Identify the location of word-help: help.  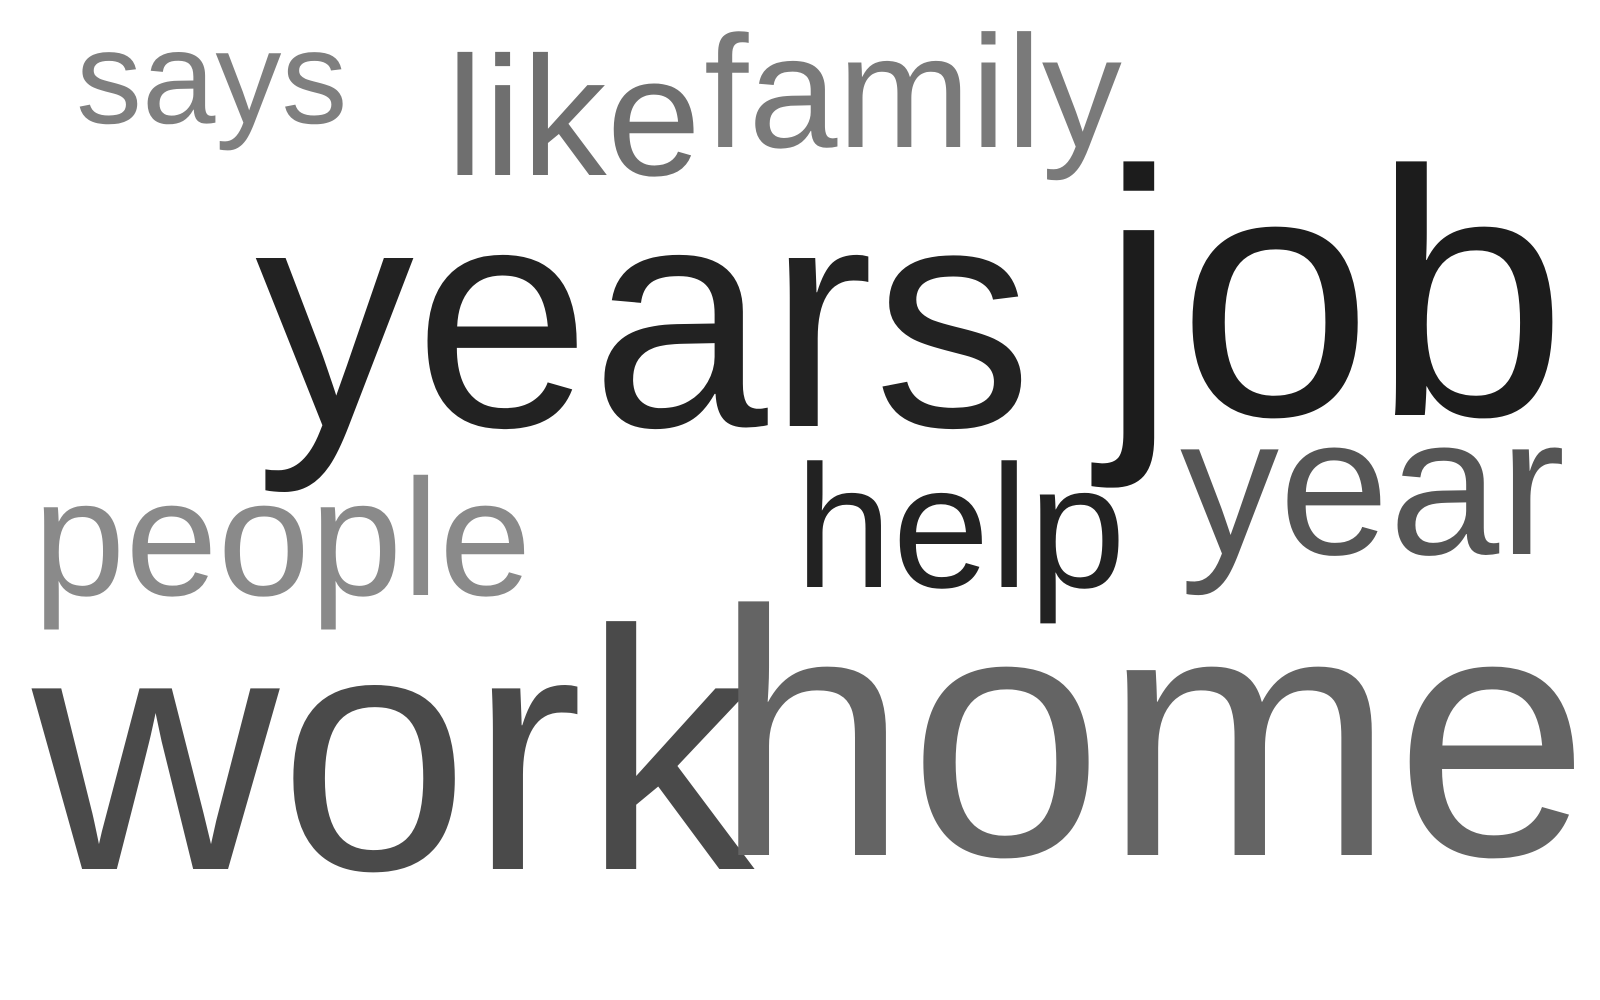
(960, 527).